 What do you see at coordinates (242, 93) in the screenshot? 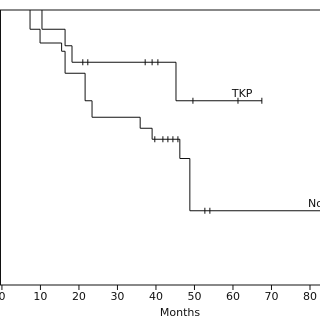
I see `series-label: TKP` at bounding box center [242, 93].